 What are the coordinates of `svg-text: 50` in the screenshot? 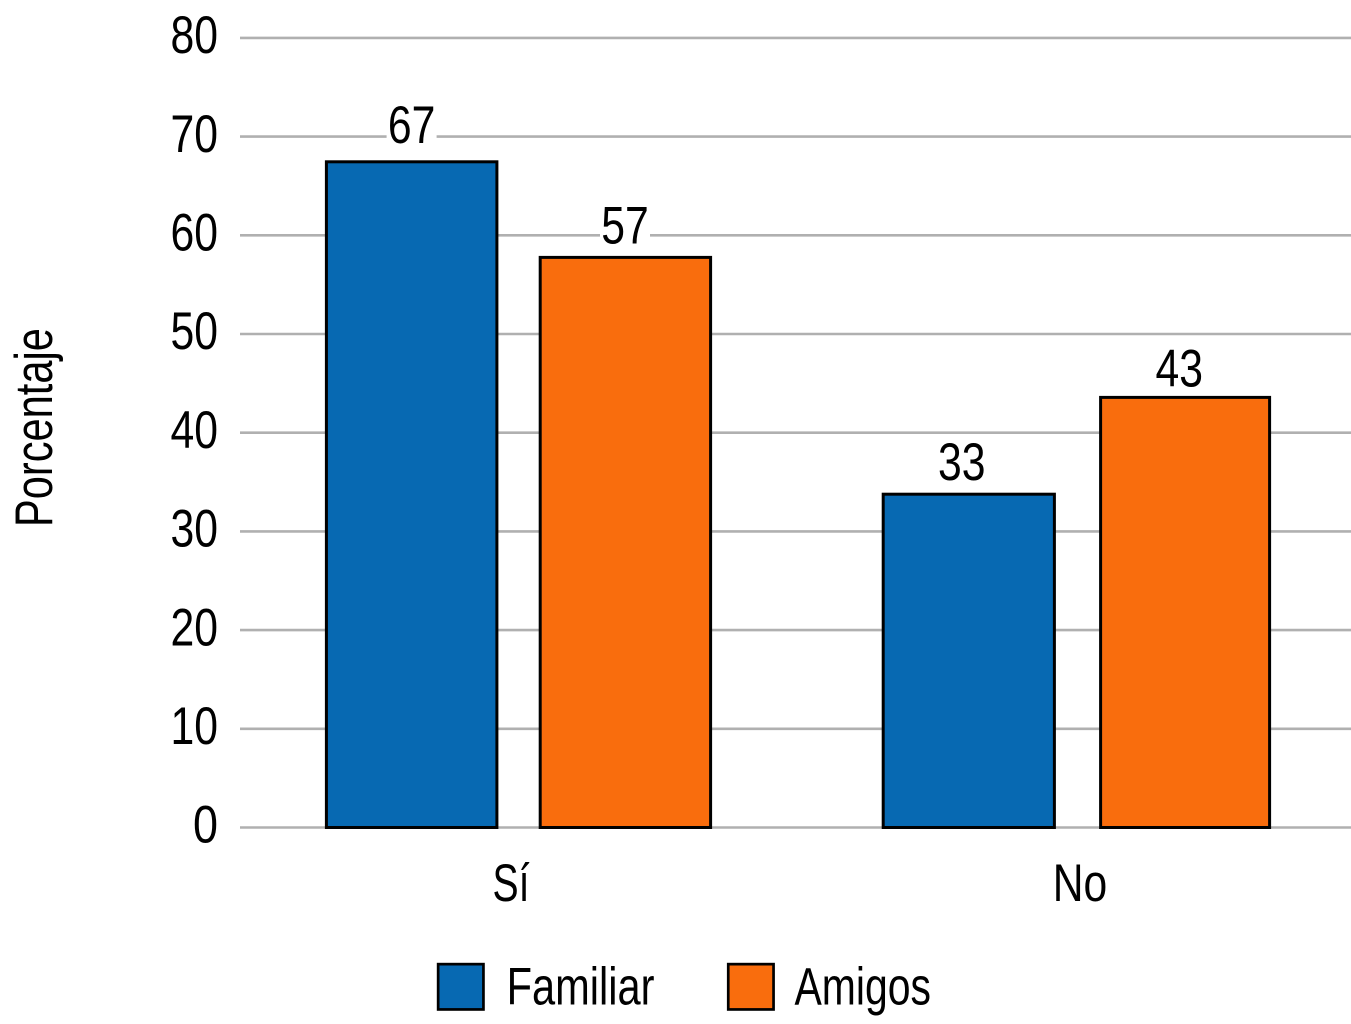 It's located at (195, 331).